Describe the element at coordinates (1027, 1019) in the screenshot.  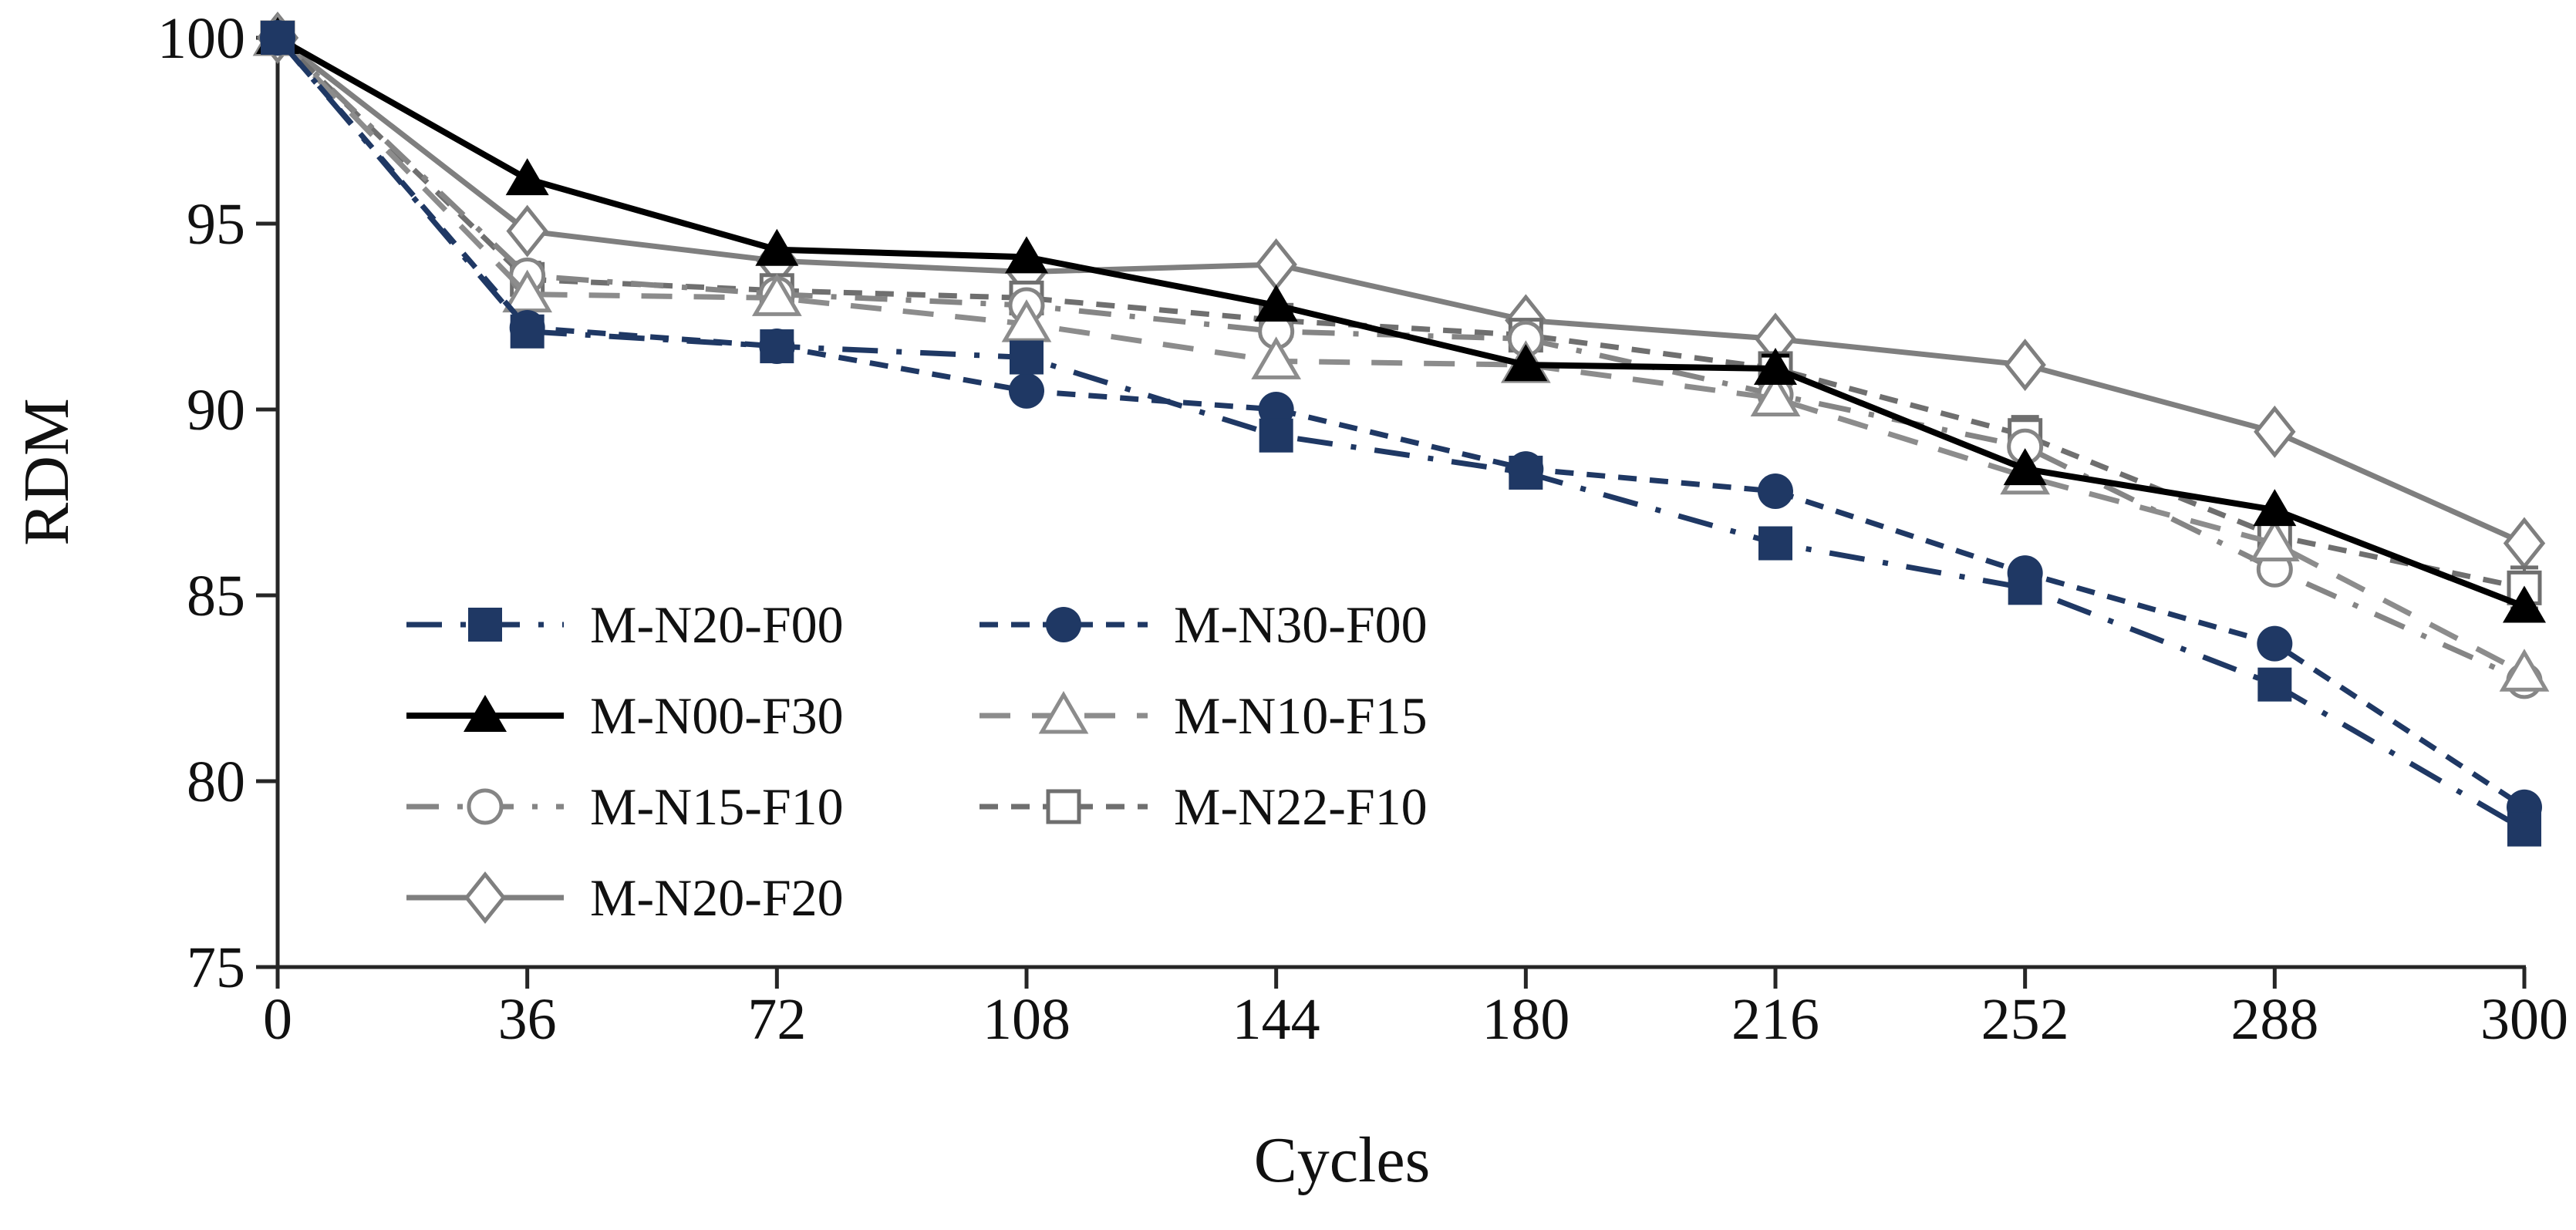
I see `x-tick-label-108: 108` at that location.